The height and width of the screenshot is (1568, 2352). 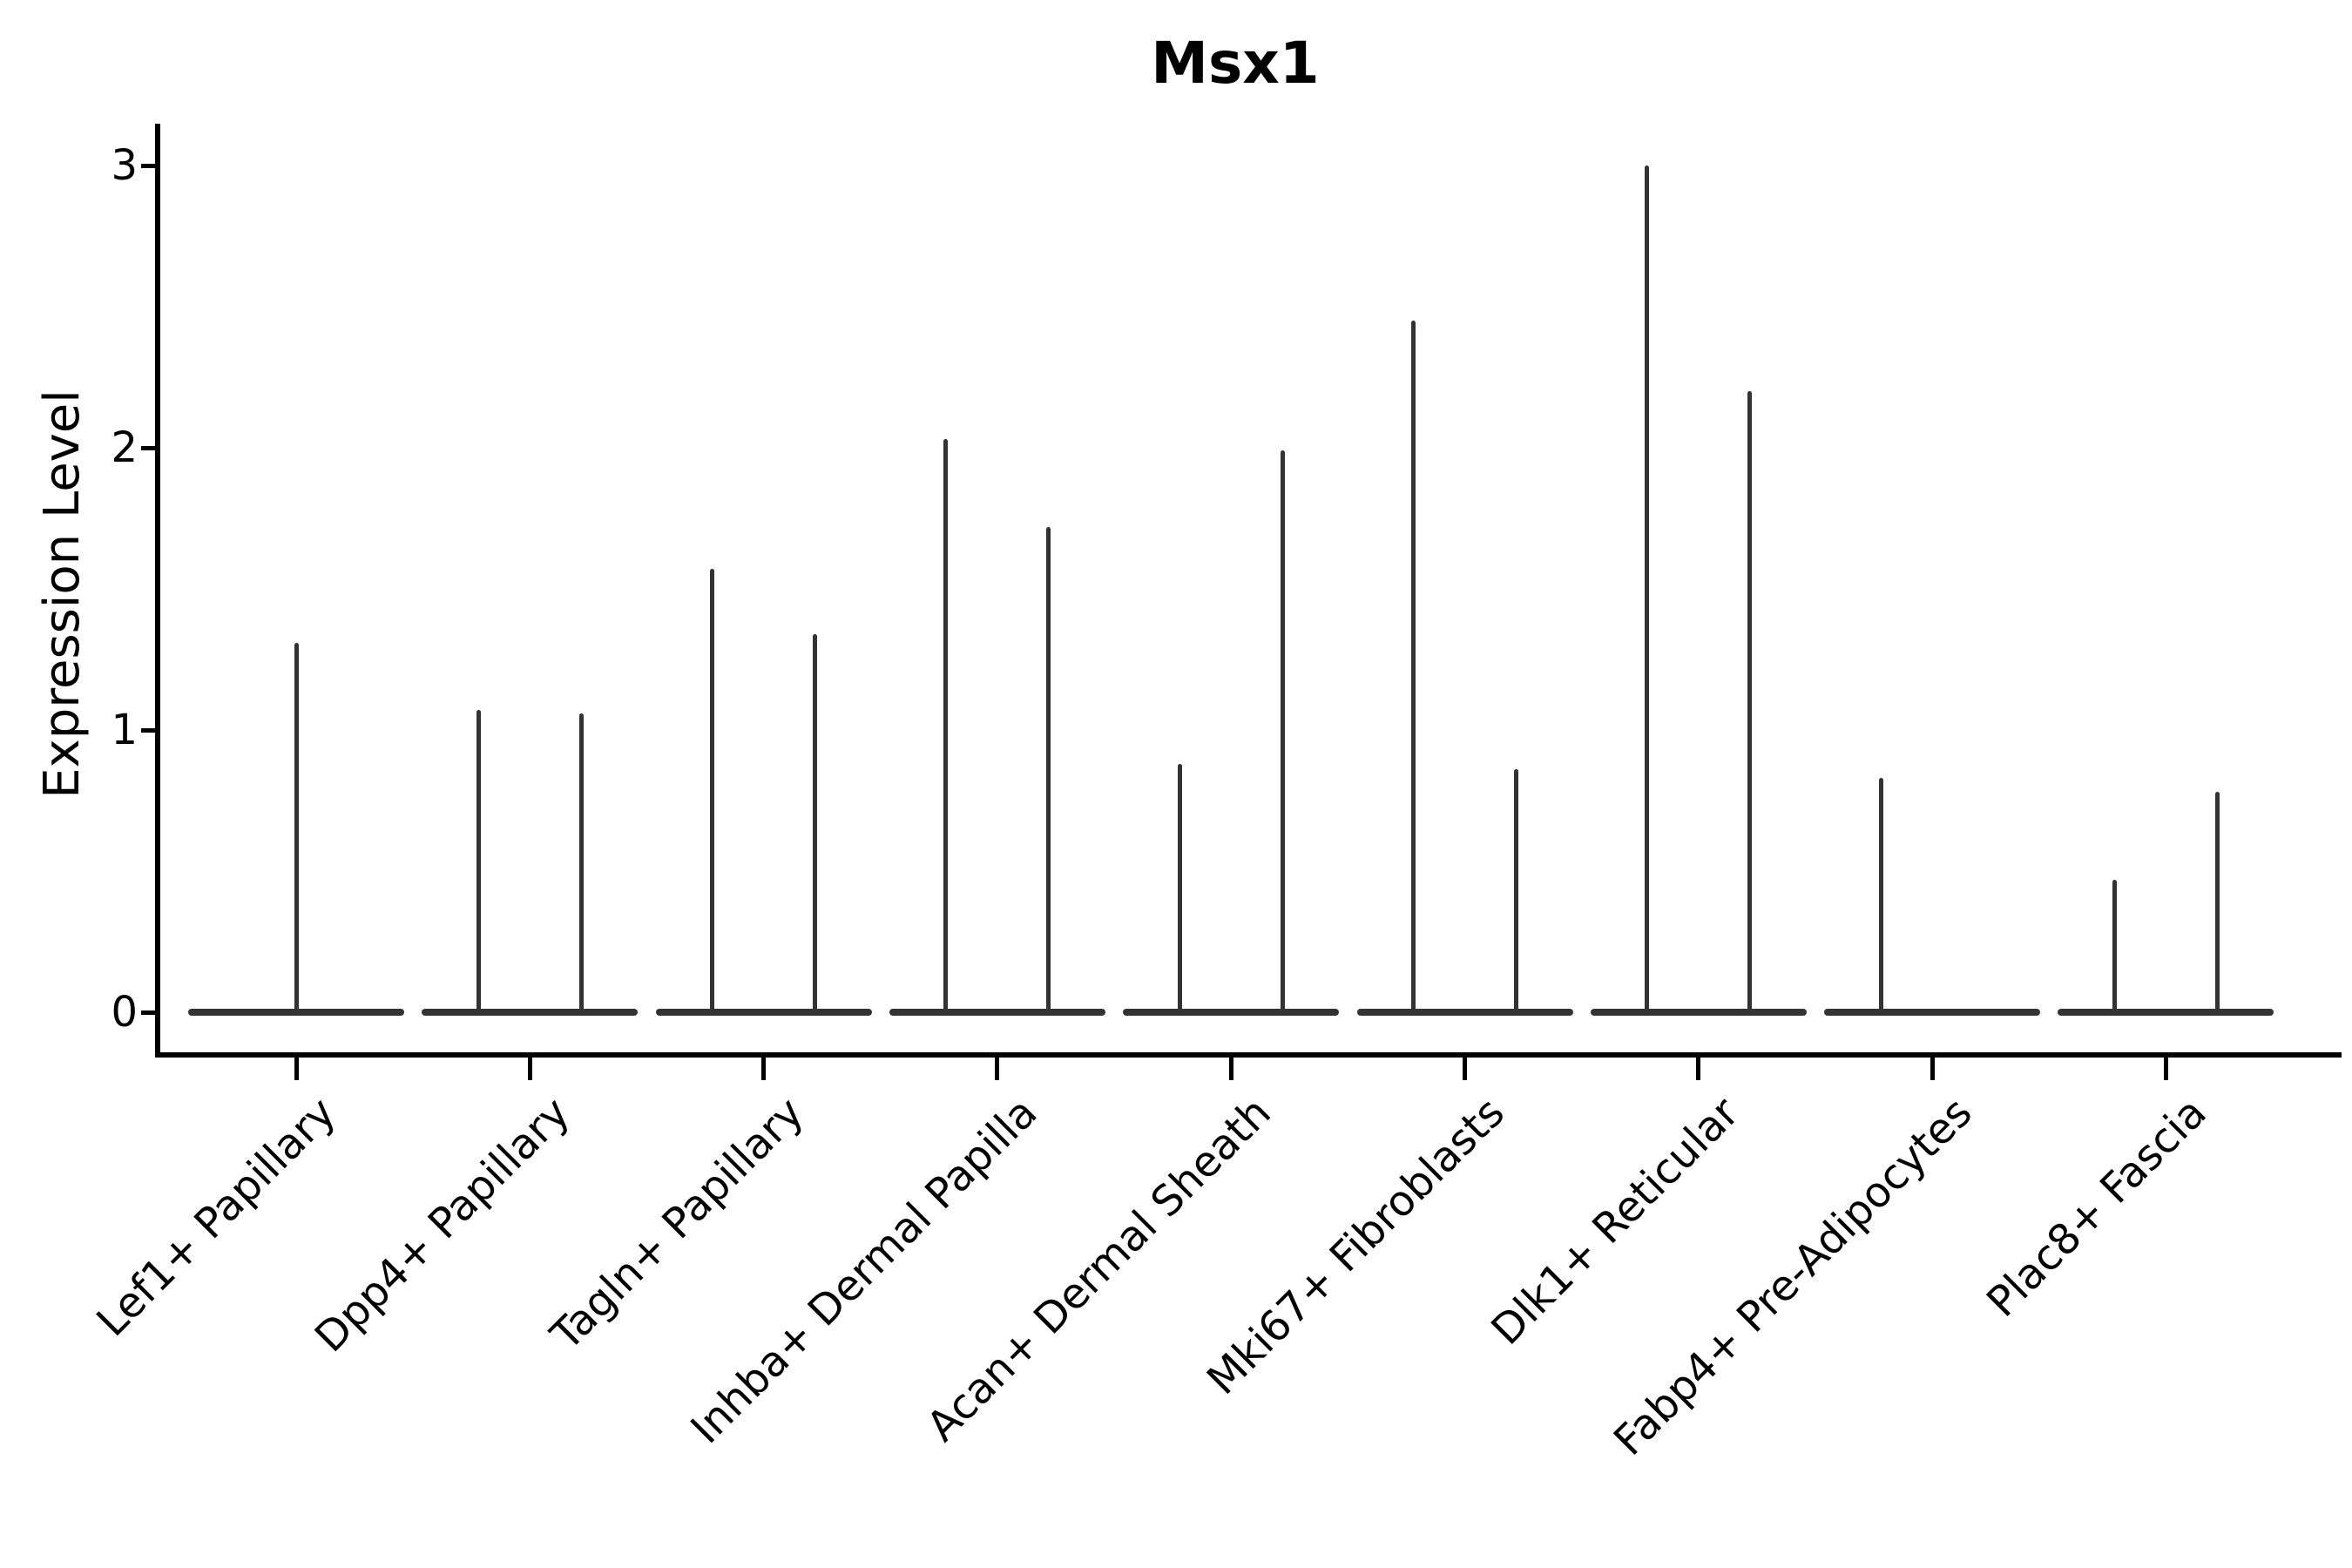 What do you see at coordinates (1615, 1221) in the screenshot?
I see `x-tick-label: Dlk1+ Reticular` at bounding box center [1615, 1221].